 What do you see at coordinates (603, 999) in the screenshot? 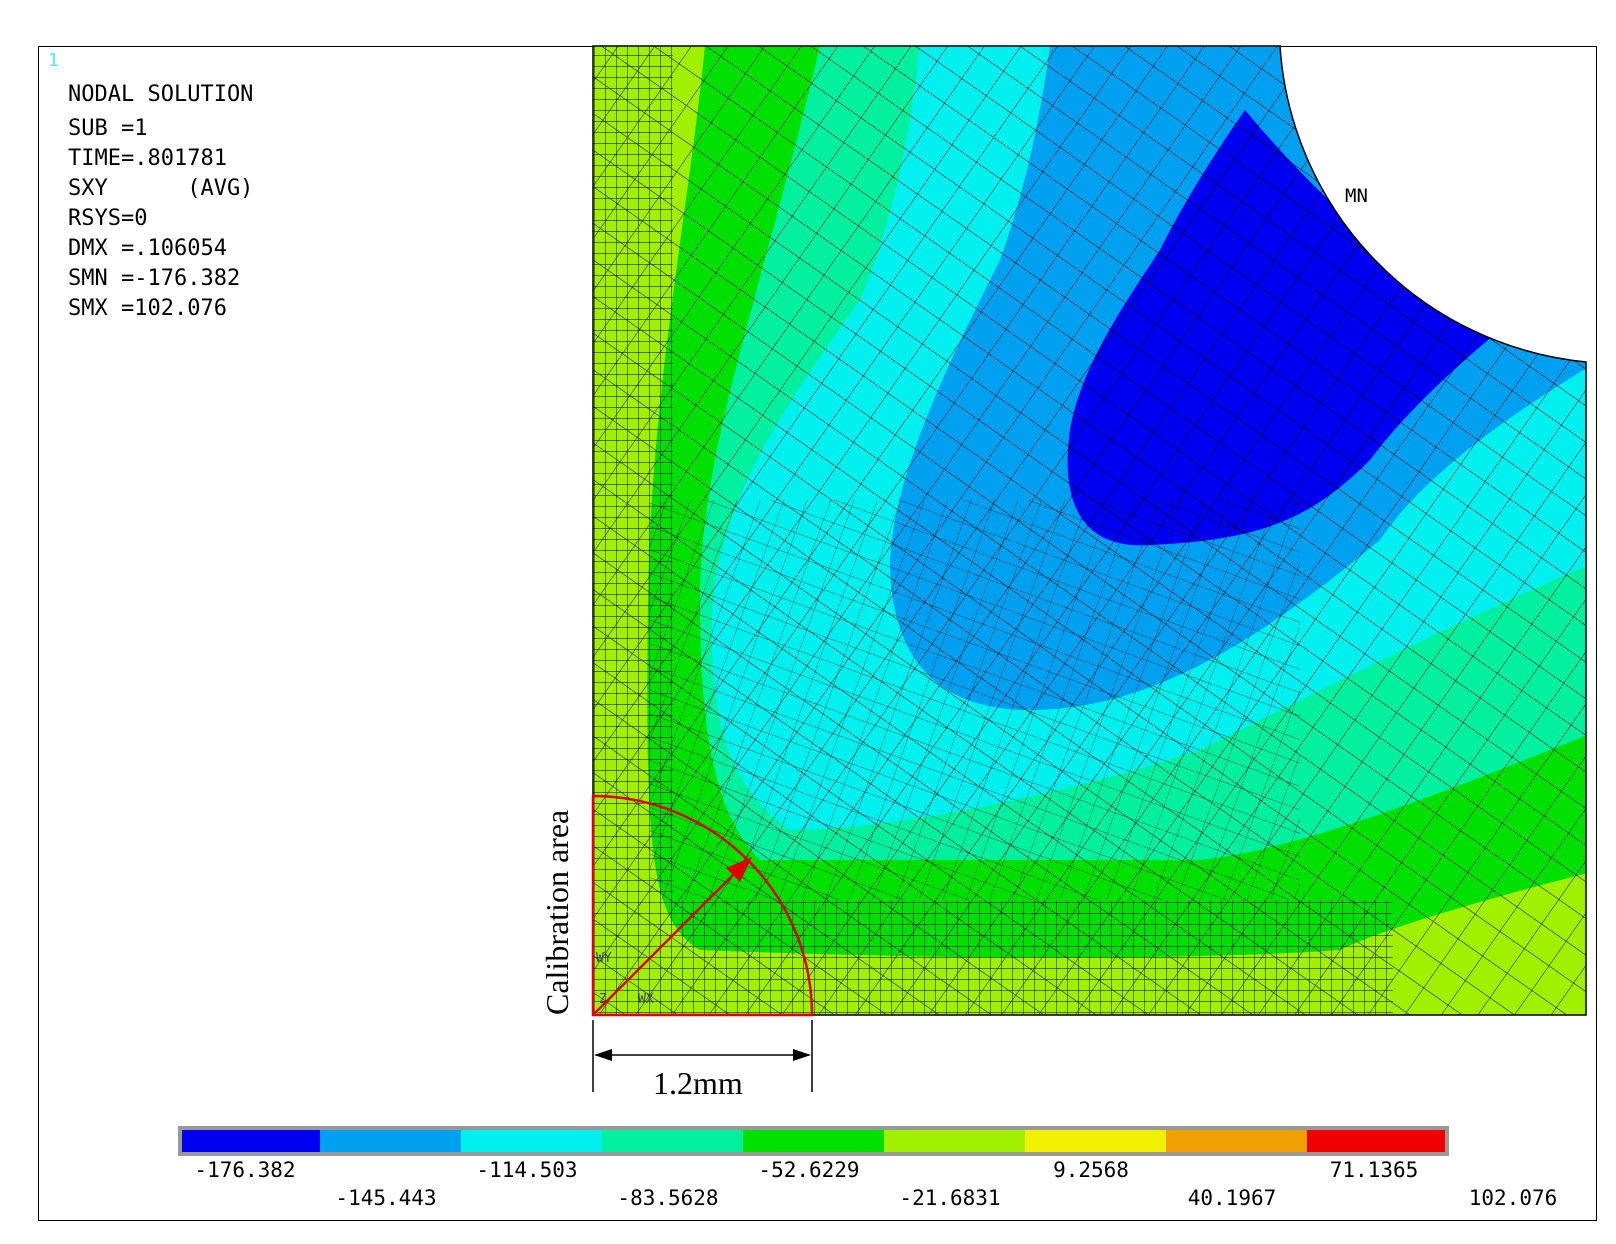
I see `triad-label-z: Z` at bounding box center [603, 999].